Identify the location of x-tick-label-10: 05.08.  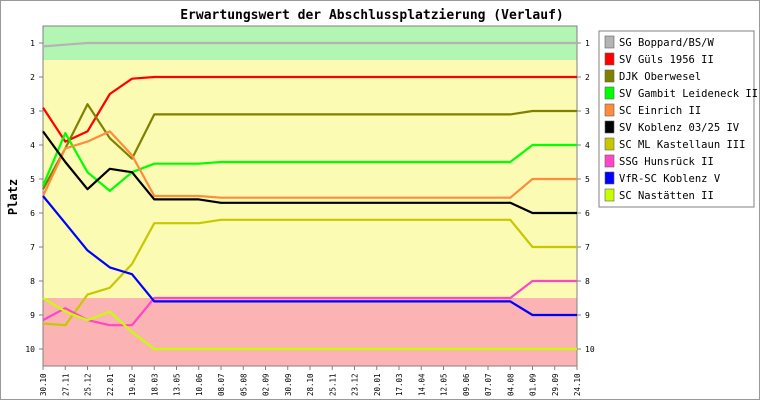
(243, 384).